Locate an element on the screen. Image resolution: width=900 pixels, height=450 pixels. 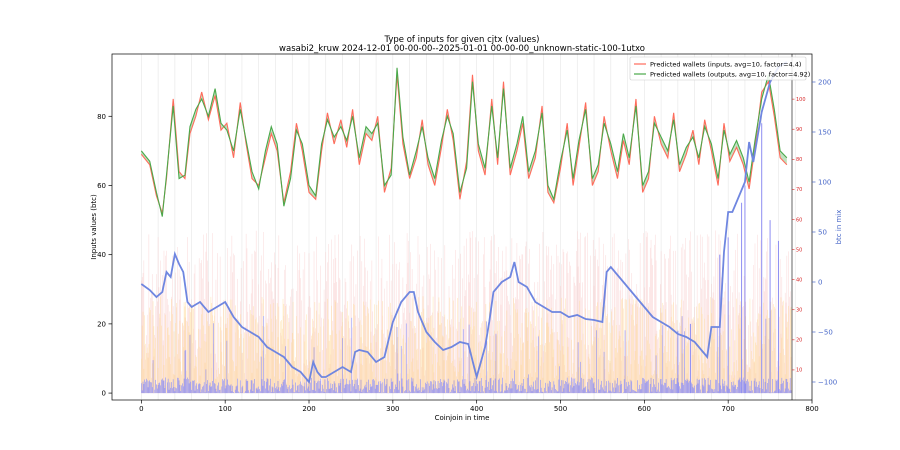
y2-tick-label: 100 is located at coordinates (824, 183).